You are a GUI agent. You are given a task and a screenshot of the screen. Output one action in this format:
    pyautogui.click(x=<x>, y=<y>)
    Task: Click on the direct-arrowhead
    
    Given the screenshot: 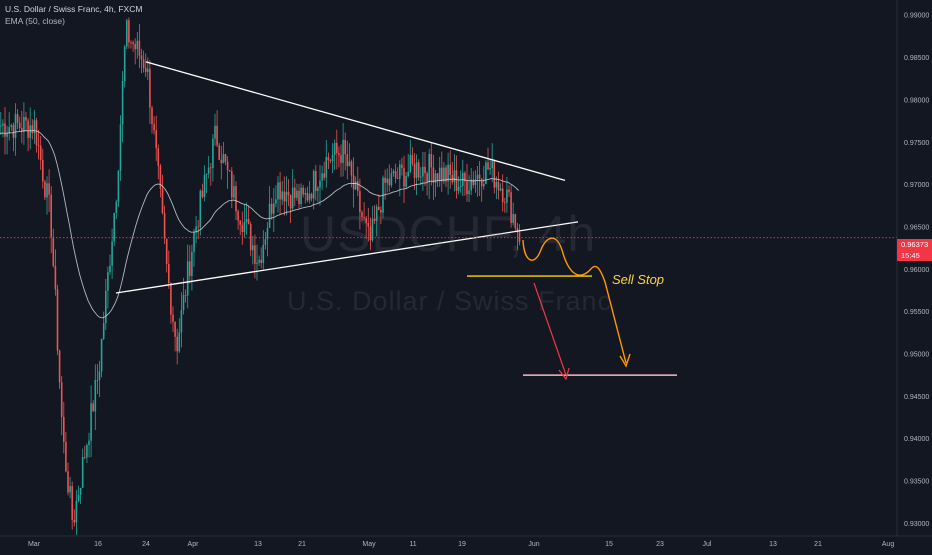 What is the action you would take?
    pyautogui.click(x=564, y=374)
    